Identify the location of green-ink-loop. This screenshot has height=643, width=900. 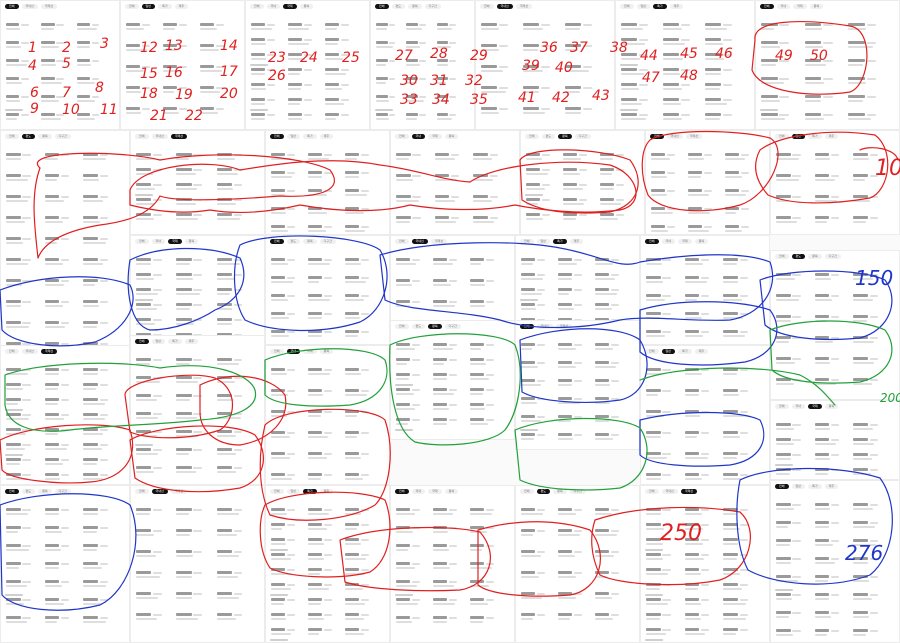
(581, 454).